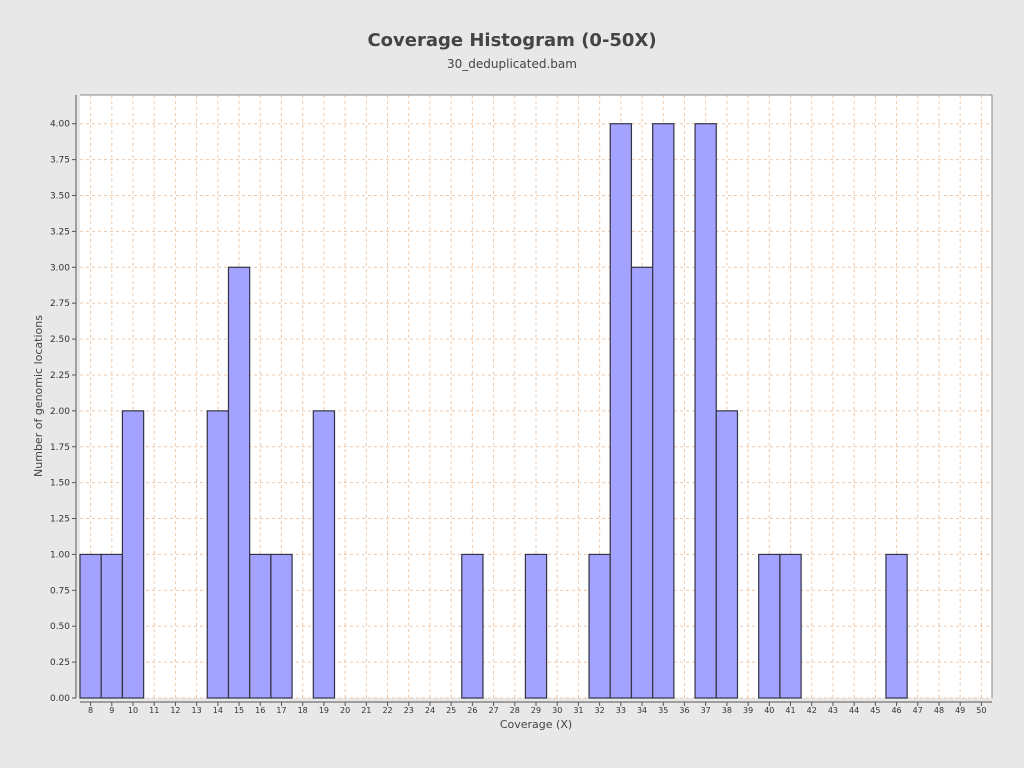 Image resolution: width=1024 pixels, height=768 pixels. I want to click on x-tick-label: 24, so click(430, 710).